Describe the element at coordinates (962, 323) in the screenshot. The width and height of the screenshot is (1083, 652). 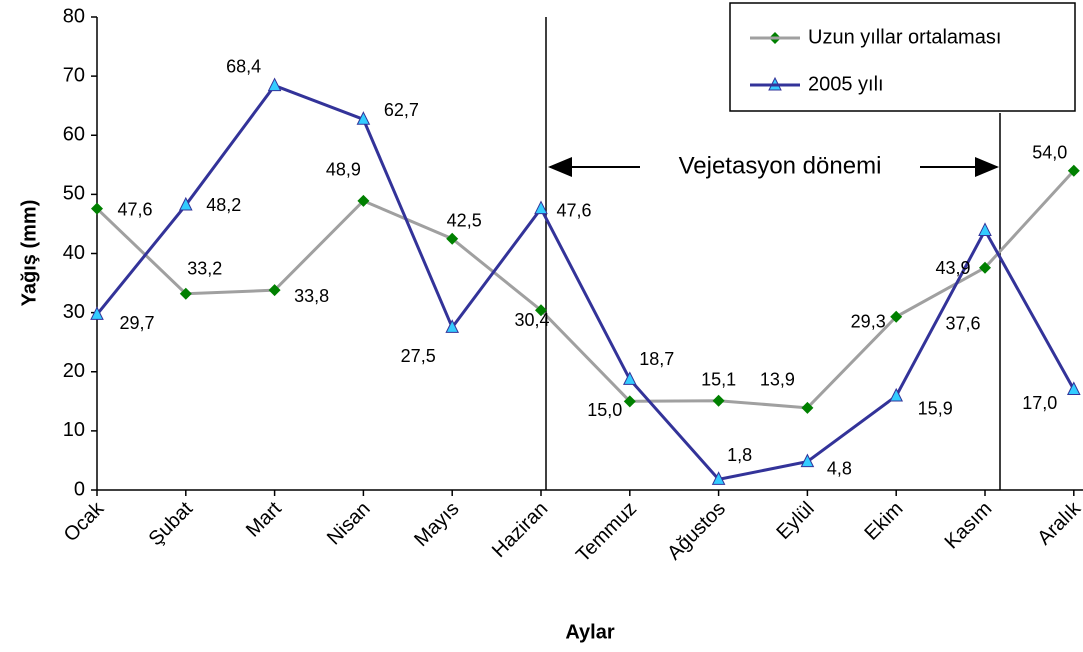
I see `data-label: 37,6` at that location.